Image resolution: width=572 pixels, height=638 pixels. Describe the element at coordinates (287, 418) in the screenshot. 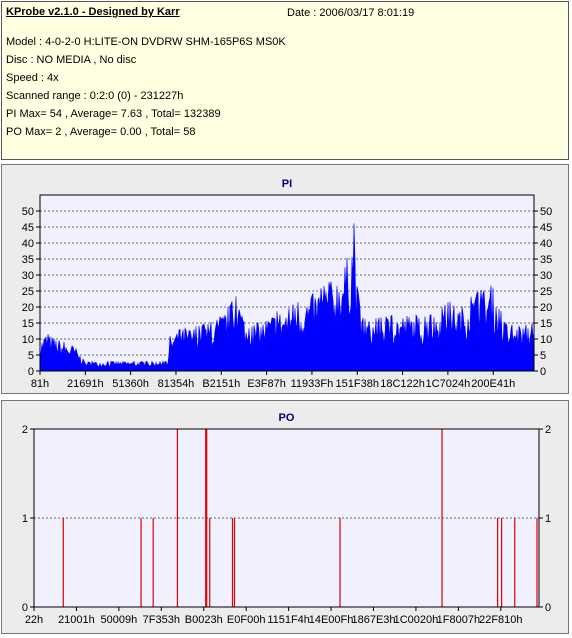

I see `chart-title: PO` at that location.